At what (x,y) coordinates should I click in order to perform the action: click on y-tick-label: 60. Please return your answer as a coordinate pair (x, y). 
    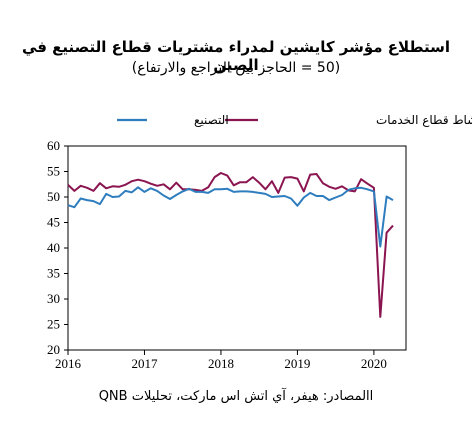
    Looking at the image, I should click on (53, 145).